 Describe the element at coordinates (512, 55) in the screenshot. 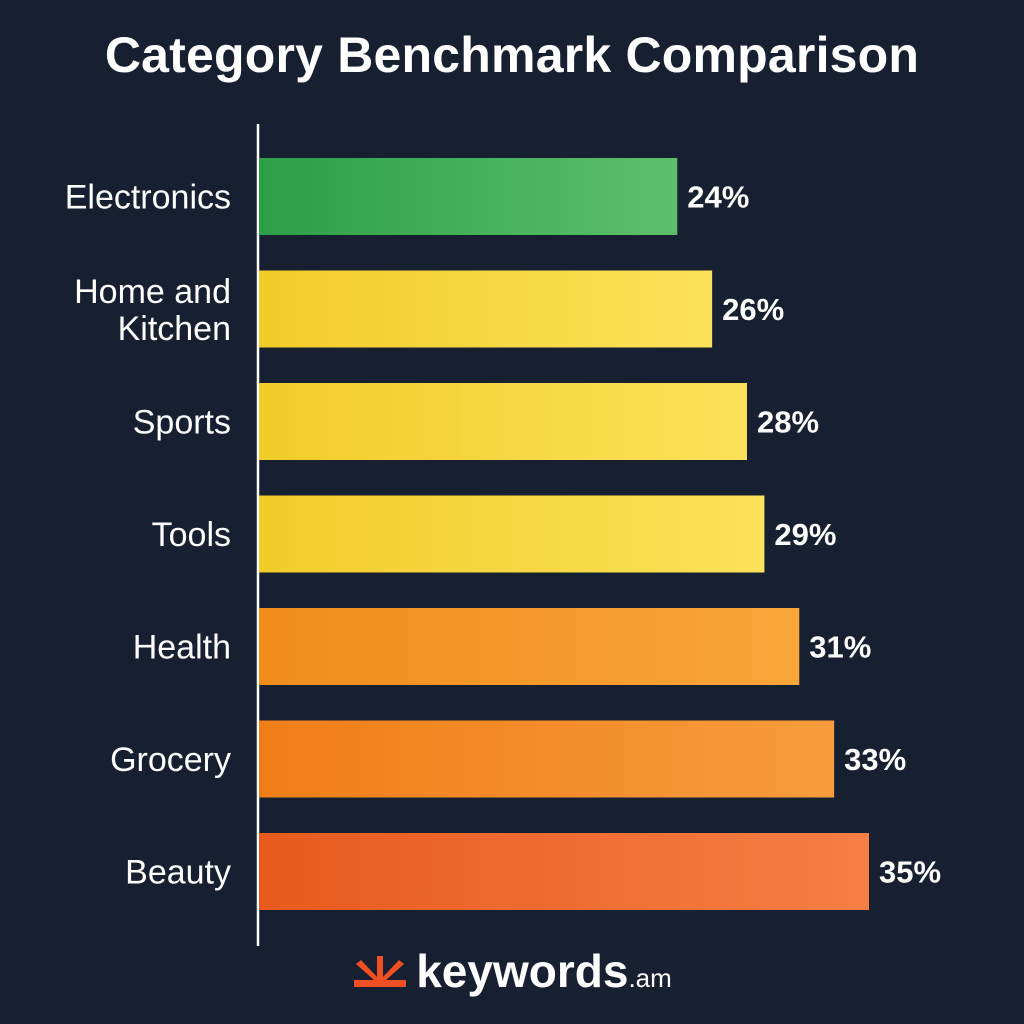

I see `chart-title: Category Benchmark Comparison` at that location.